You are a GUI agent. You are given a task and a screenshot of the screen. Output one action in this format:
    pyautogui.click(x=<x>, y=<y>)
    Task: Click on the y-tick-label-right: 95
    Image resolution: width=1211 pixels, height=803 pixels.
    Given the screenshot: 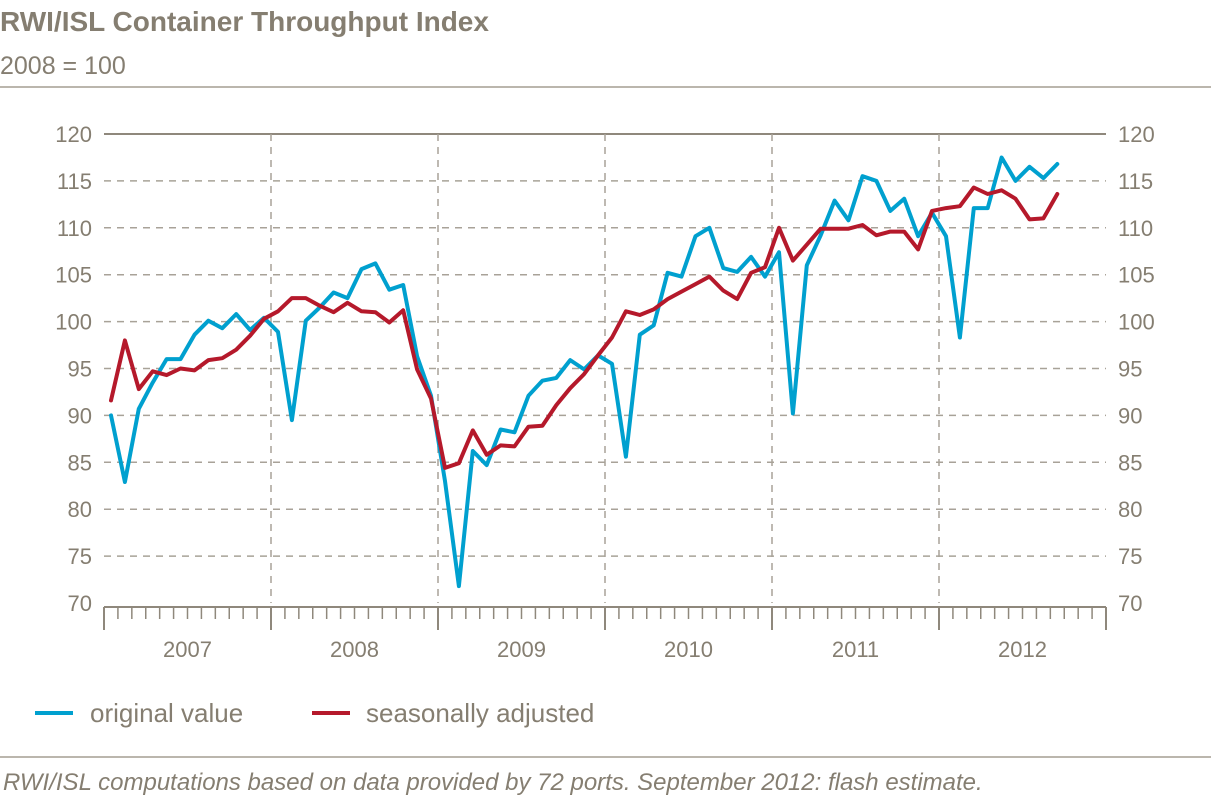 What is the action you would take?
    pyautogui.click(x=1130, y=369)
    